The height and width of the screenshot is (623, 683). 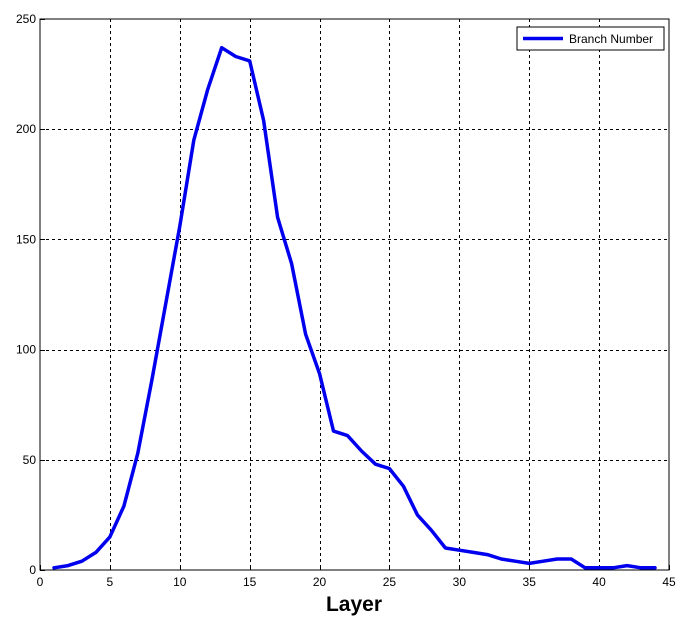 What do you see at coordinates (26, 19) in the screenshot?
I see `y-tick-label: 250` at bounding box center [26, 19].